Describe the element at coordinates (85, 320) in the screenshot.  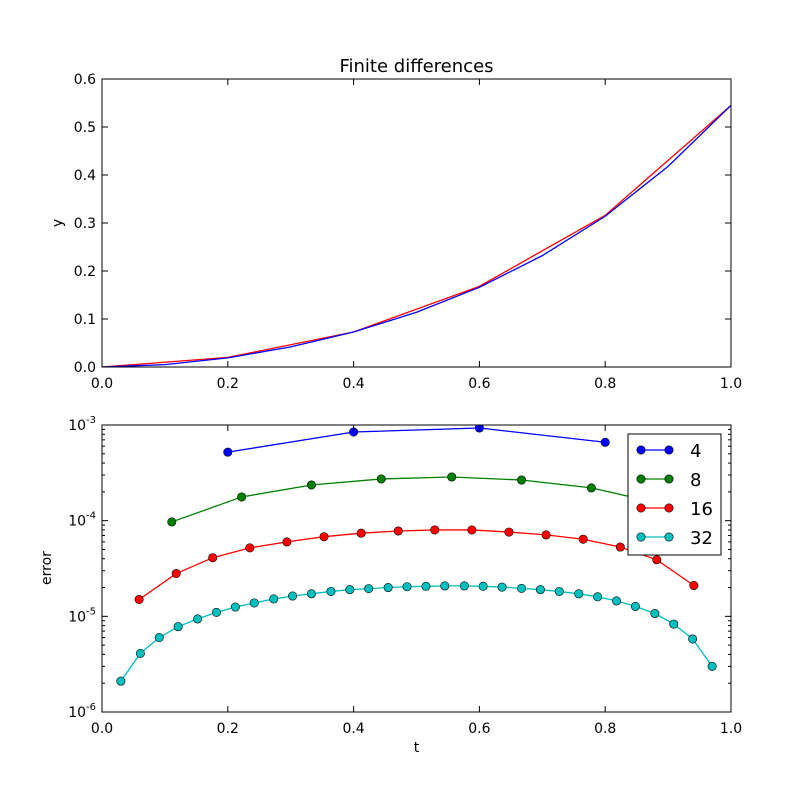
I see `y-tick-label: 0.1` at that location.